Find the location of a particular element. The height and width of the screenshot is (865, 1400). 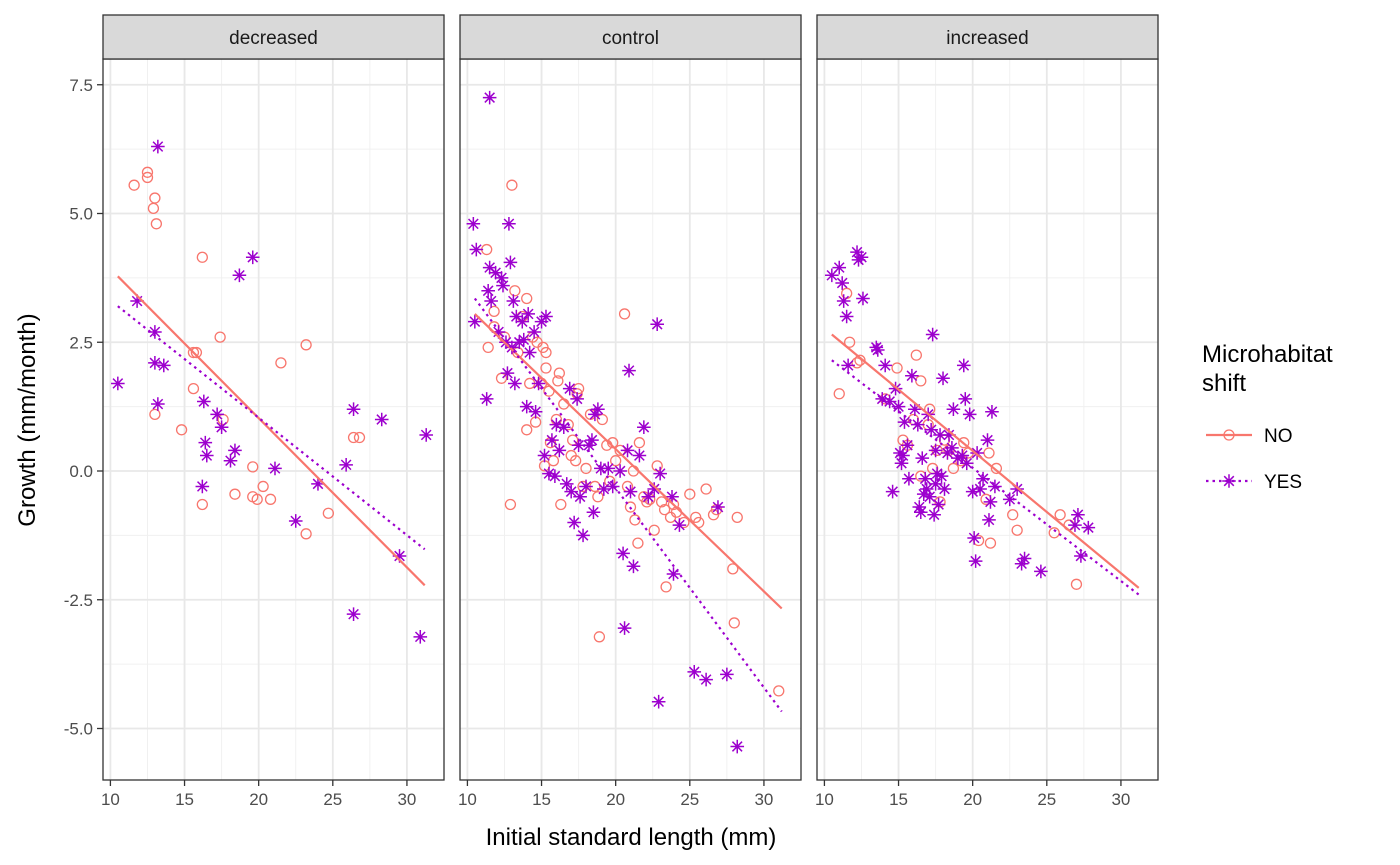

x-tick-label: 20 is located at coordinates (258, 799).